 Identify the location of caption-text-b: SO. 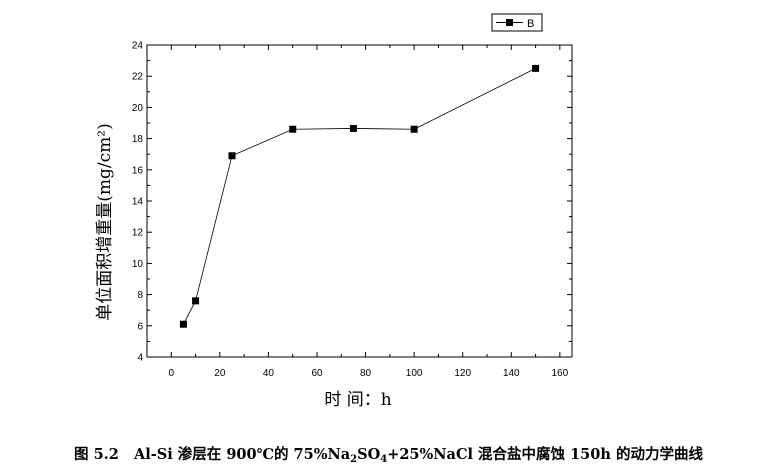
(369, 454).